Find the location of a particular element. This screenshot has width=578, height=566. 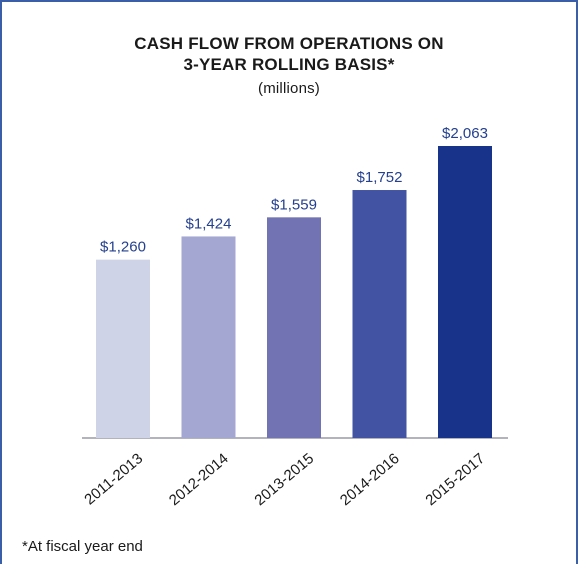

data-label-2013-2015: $1,559 is located at coordinates (294, 204).